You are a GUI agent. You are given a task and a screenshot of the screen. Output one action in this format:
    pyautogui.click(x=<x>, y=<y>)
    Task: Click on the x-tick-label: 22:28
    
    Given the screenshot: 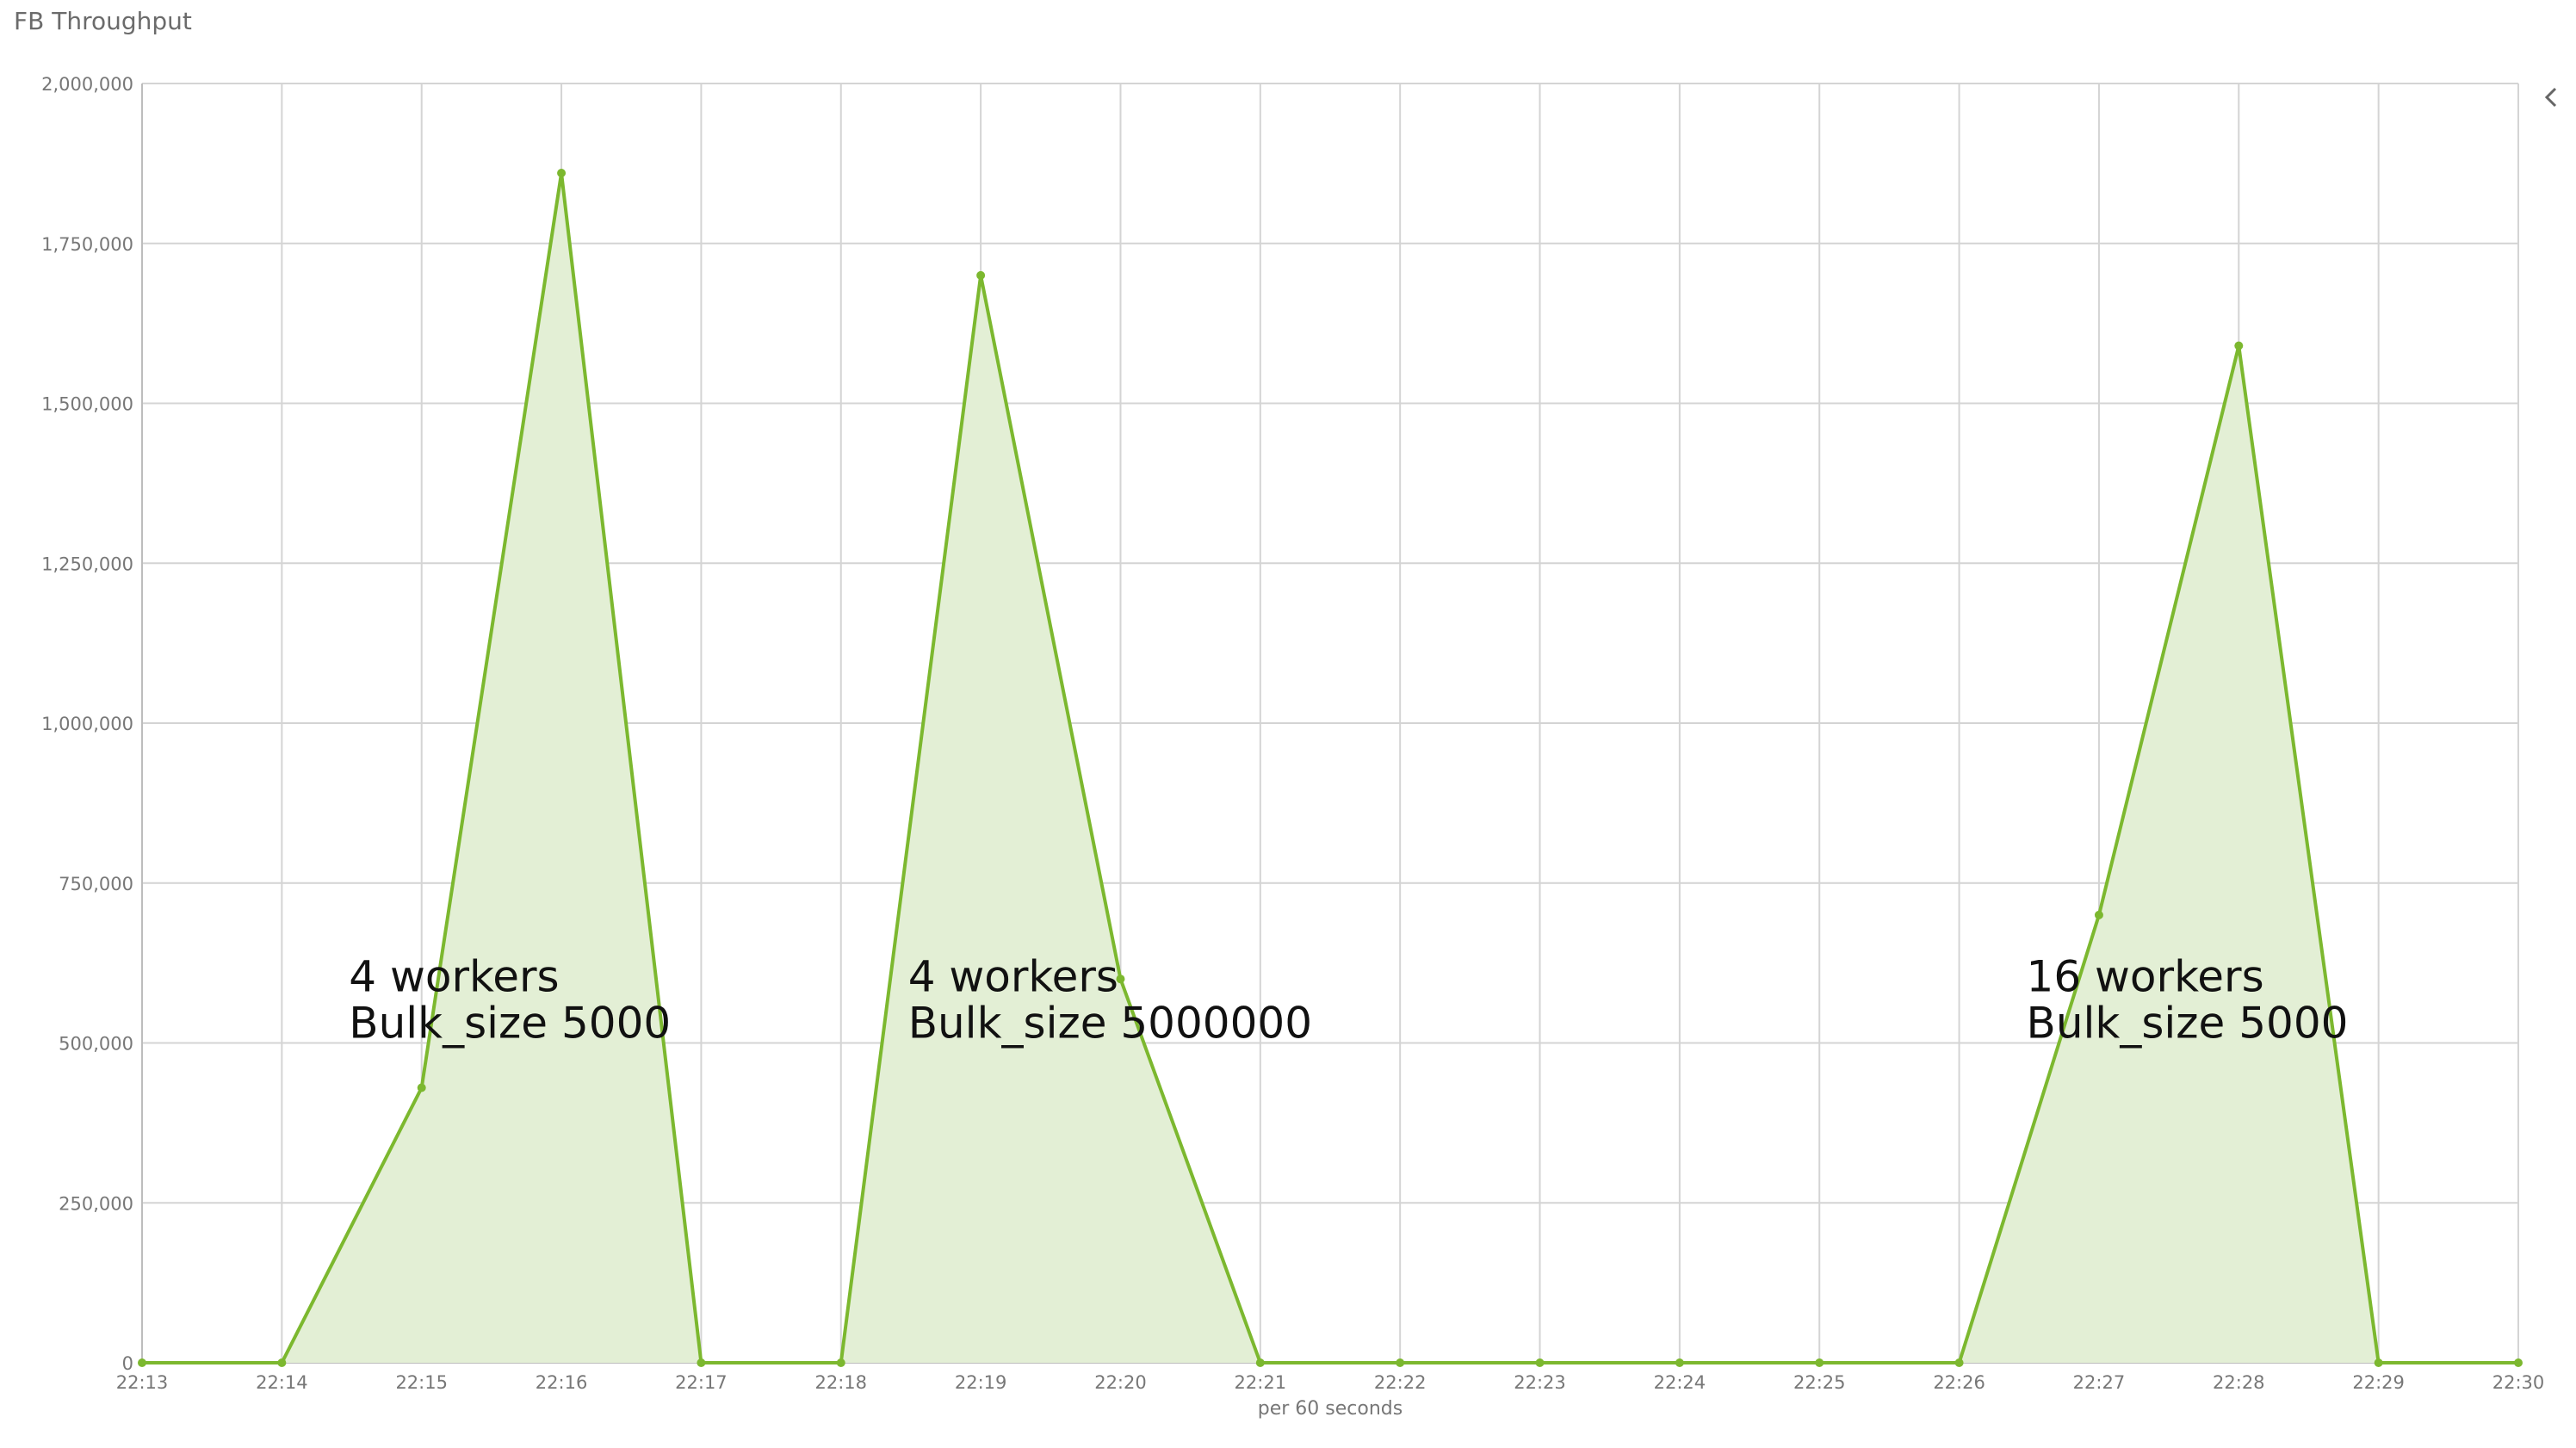 What is the action you would take?
    pyautogui.click(x=2239, y=1382)
    